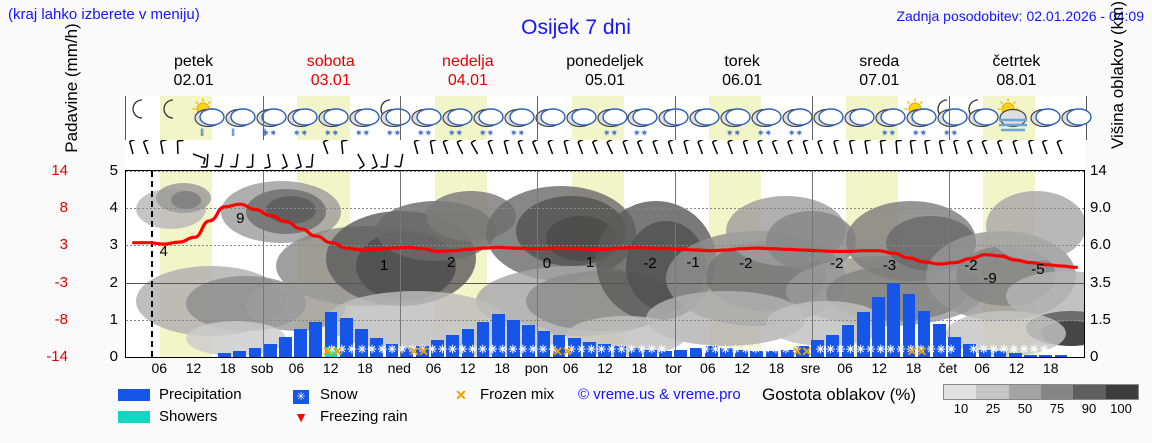  I want to click on cloud-density-label: 10, so click(961, 408).